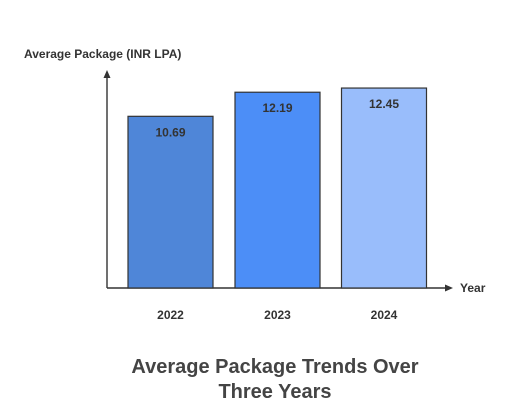 The width and height of the screenshot is (512, 416). I want to click on chart-title-line-2: Three Years, so click(274, 392).